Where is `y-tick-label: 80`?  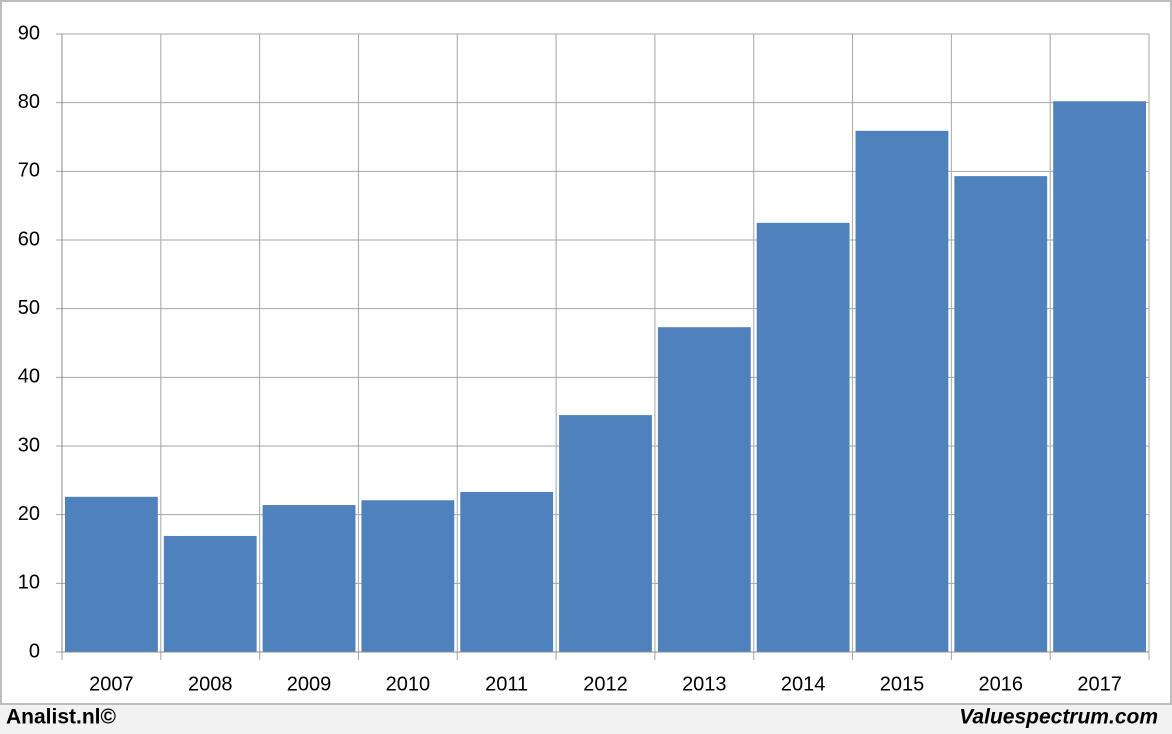
y-tick-label: 80 is located at coordinates (29, 102).